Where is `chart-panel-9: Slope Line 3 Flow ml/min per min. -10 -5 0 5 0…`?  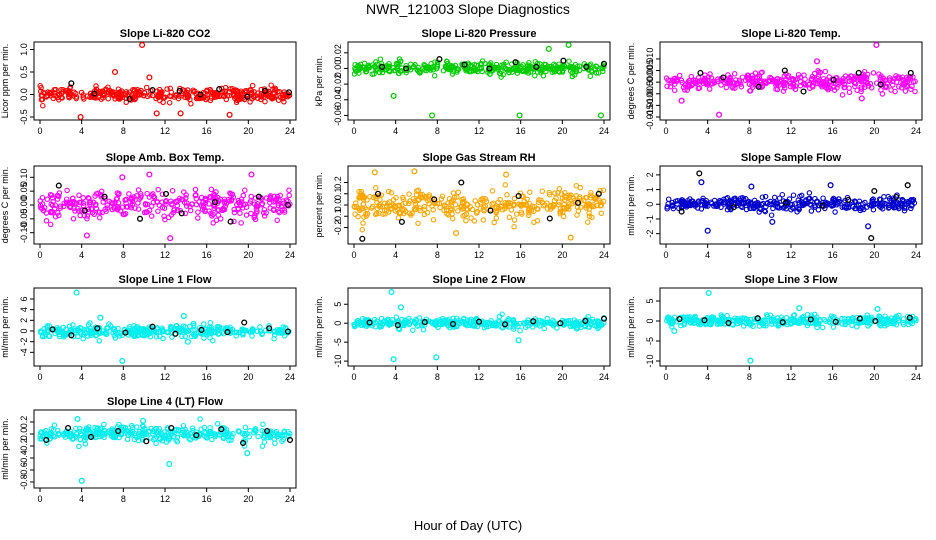
chart-panel-9: Slope Line 3 Flow ml/min per min. -10 -5 0 5 0… is located at coordinates (774, 328).